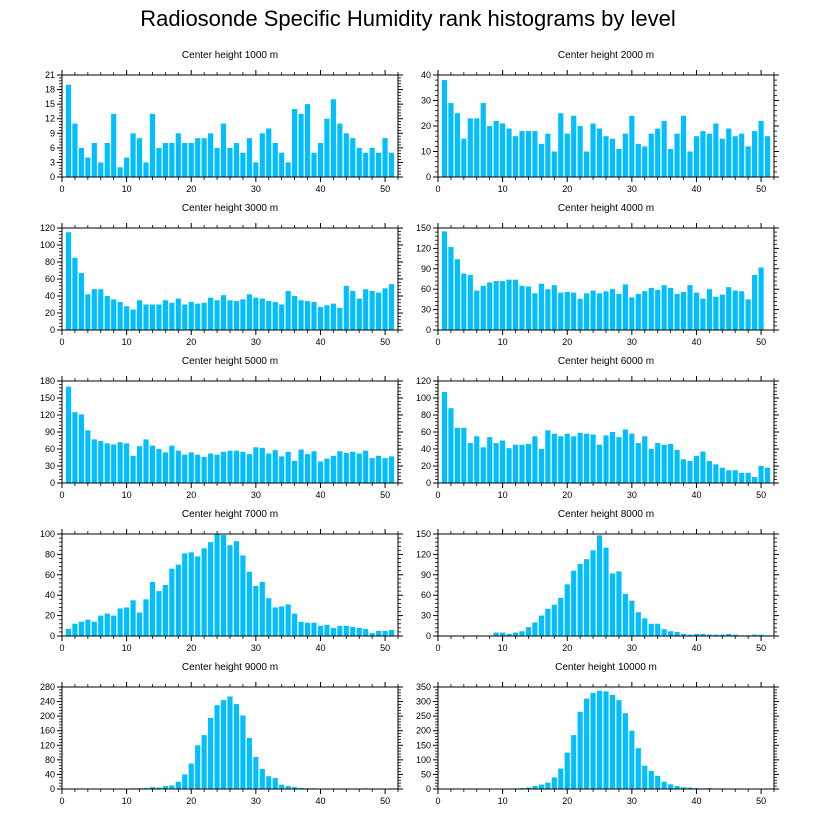 The image size is (816, 824). What do you see at coordinates (191, 495) in the screenshot?
I see `x-tick-label: 20` at bounding box center [191, 495].